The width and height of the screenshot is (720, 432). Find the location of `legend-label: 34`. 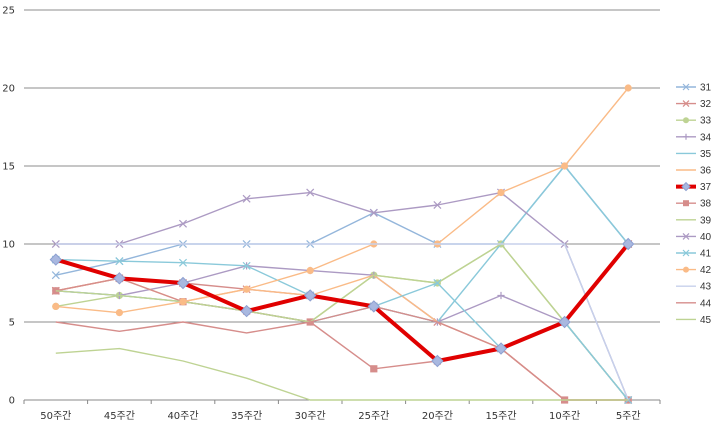

legend-label: 34 is located at coordinates (706, 137).